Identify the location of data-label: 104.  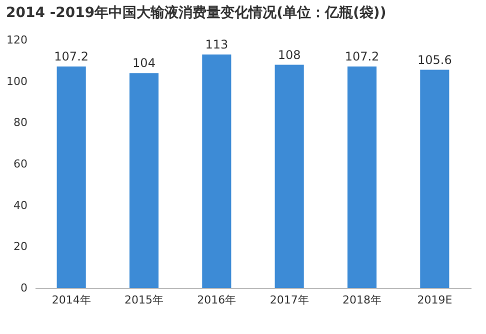
(144, 63).